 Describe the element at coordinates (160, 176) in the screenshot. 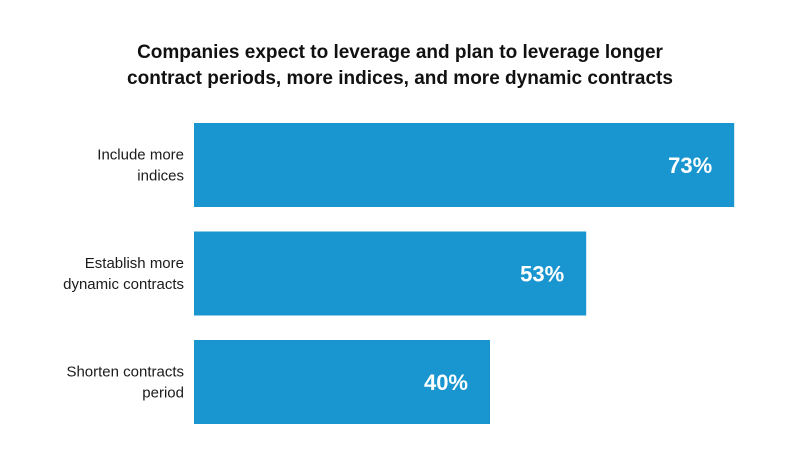

I see `category-label-line: indices` at that location.